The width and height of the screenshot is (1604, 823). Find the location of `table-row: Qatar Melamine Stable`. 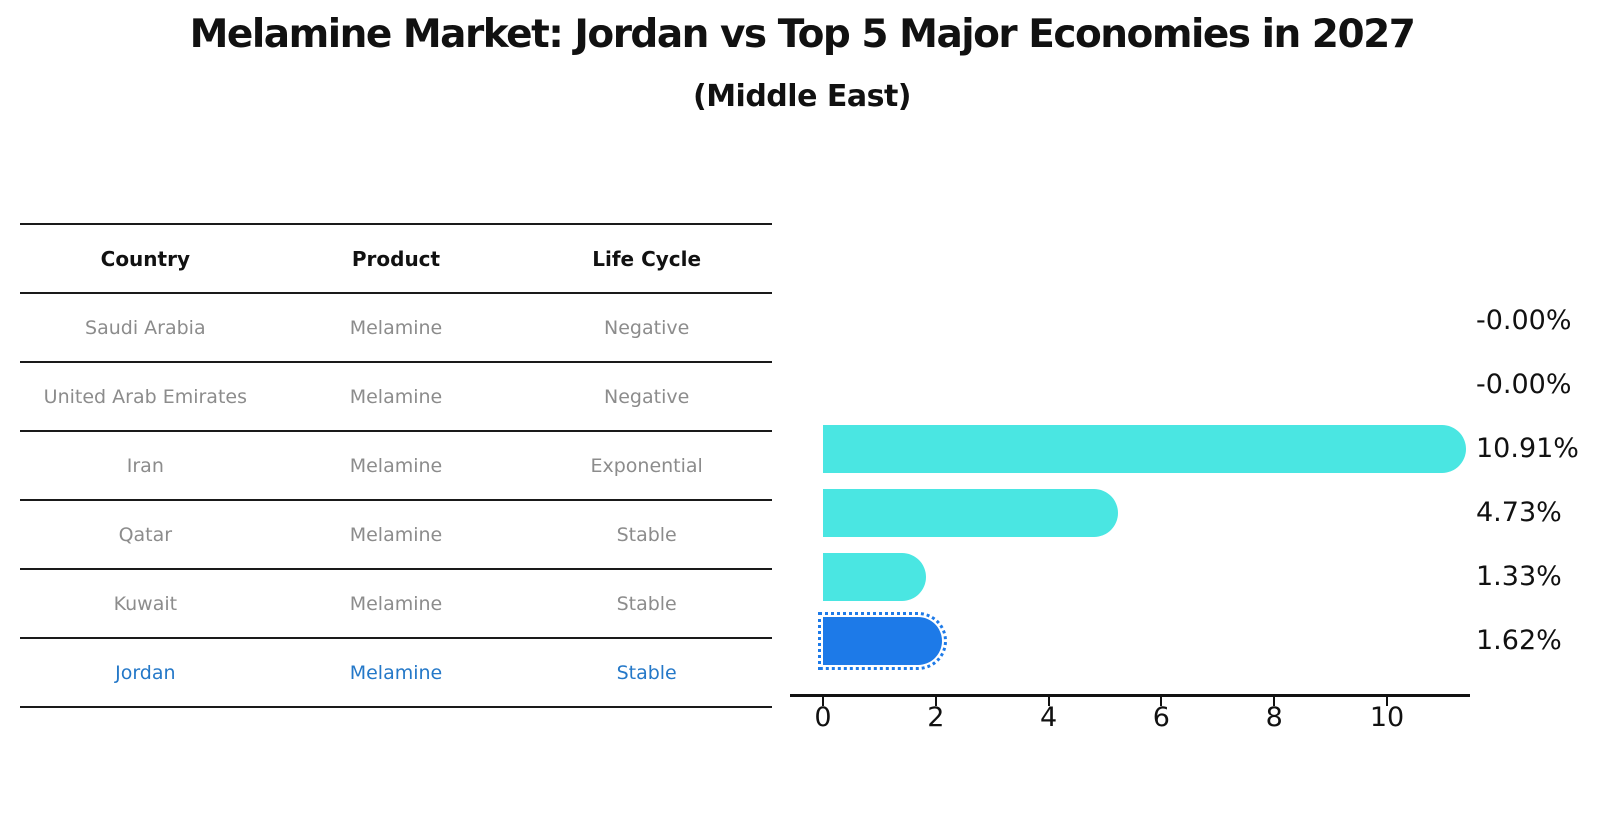

table-row: Qatar Melamine Stable is located at coordinates (396, 534).